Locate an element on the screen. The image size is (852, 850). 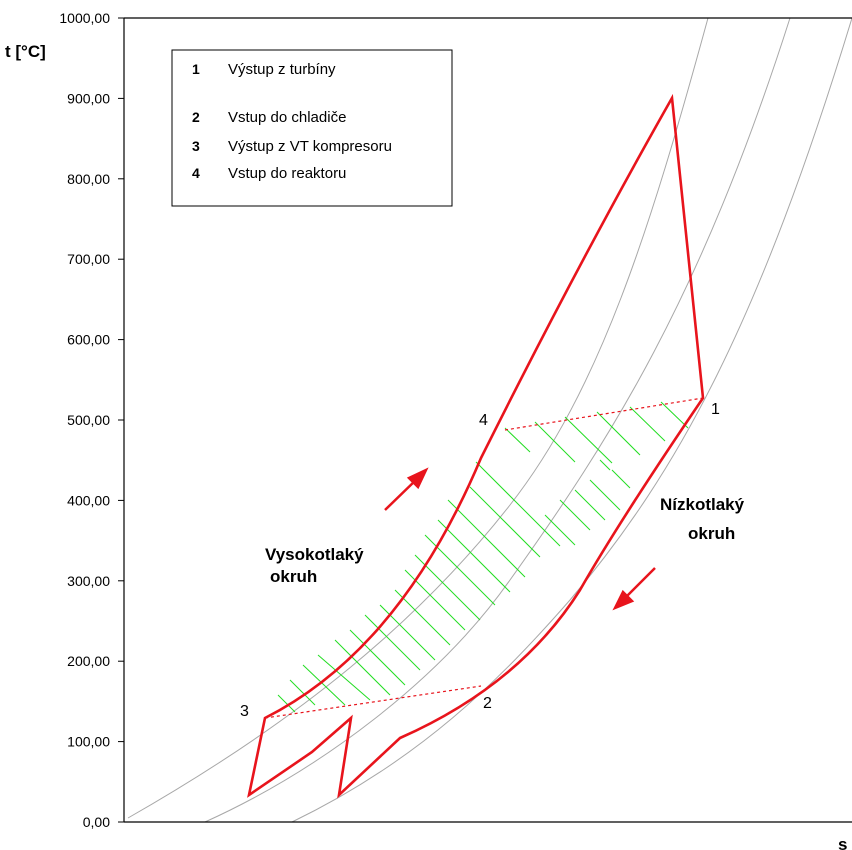
legend-text-3: Výstup z VT kompresoru is located at coordinates (310, 146).